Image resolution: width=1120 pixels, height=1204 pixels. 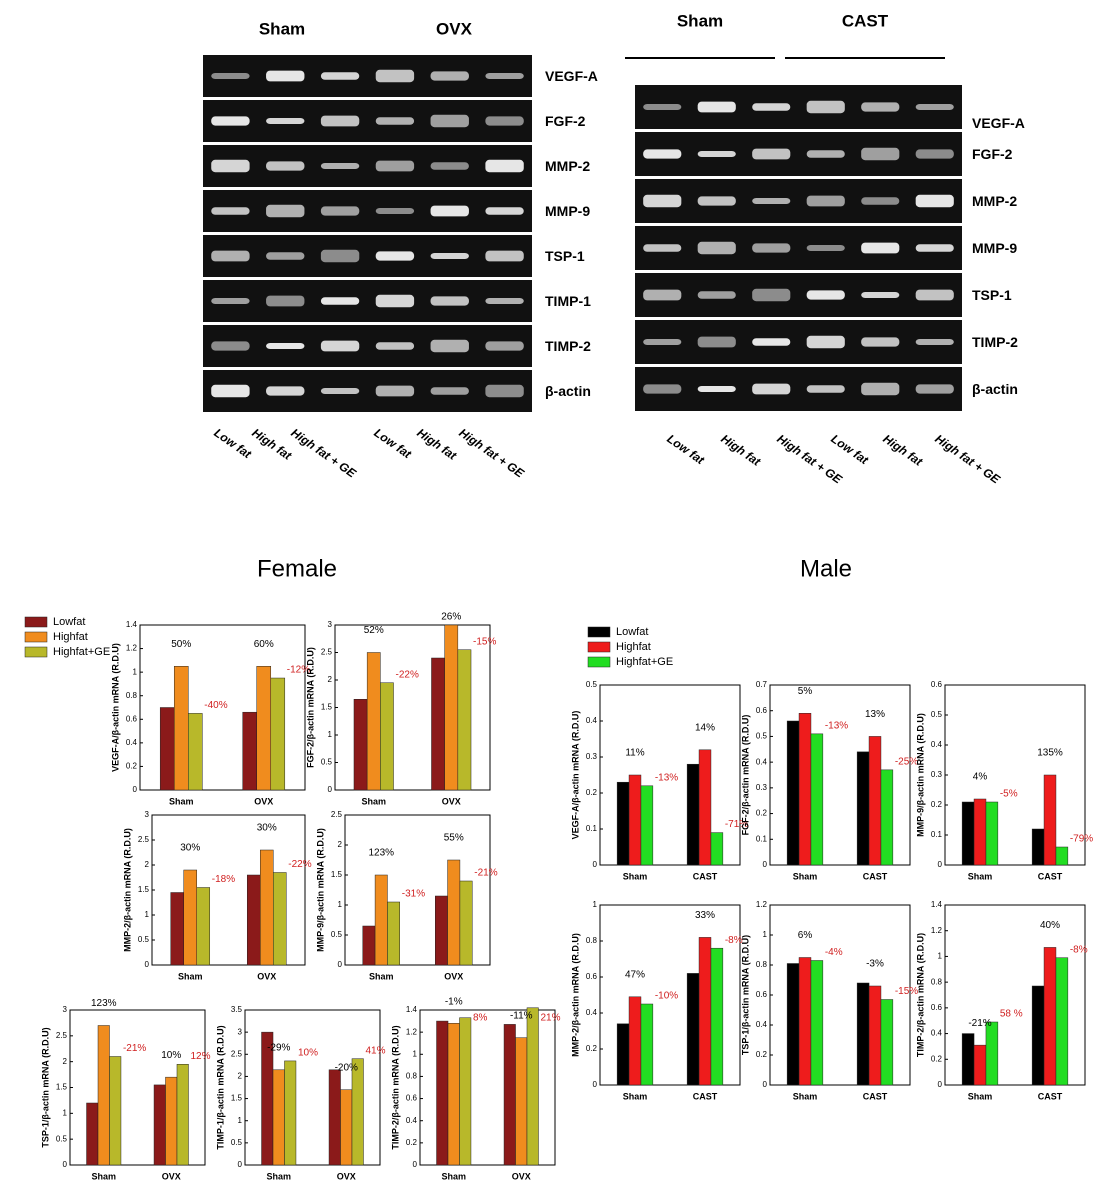 I want to click on annotation: -21%, so click(x=485, y=873).